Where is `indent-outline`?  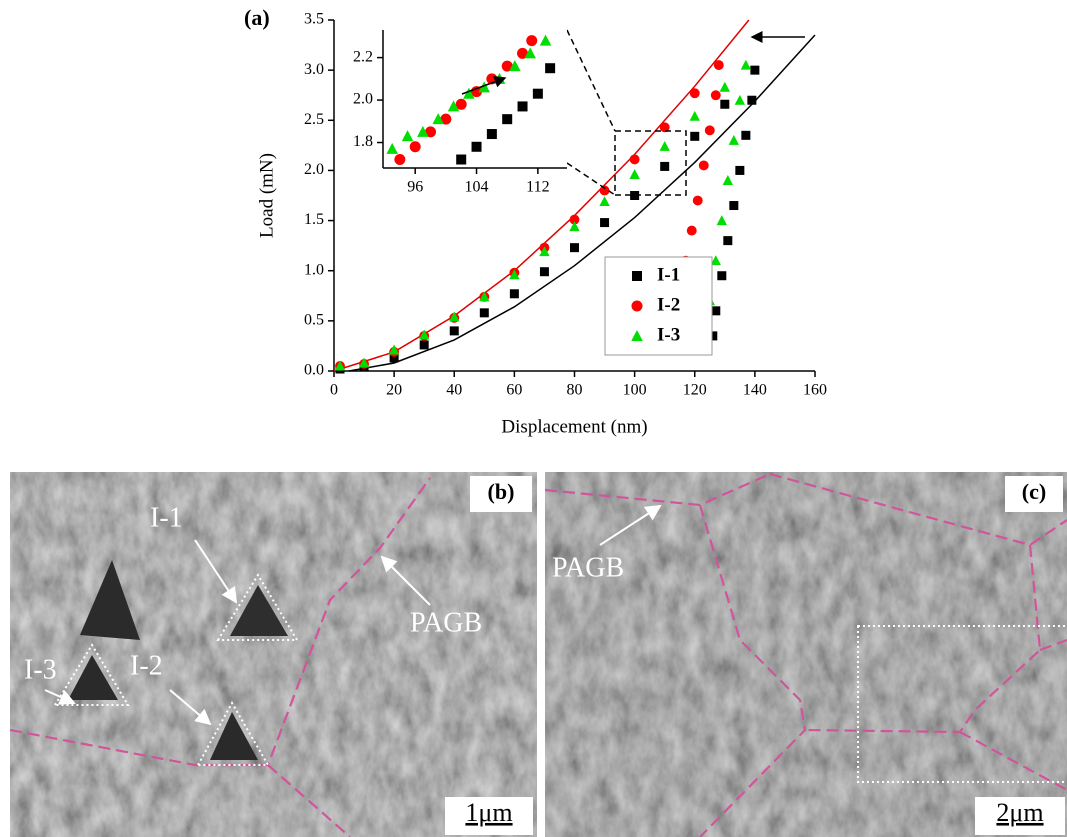 indent-outline is located at coordinates (257, 607).